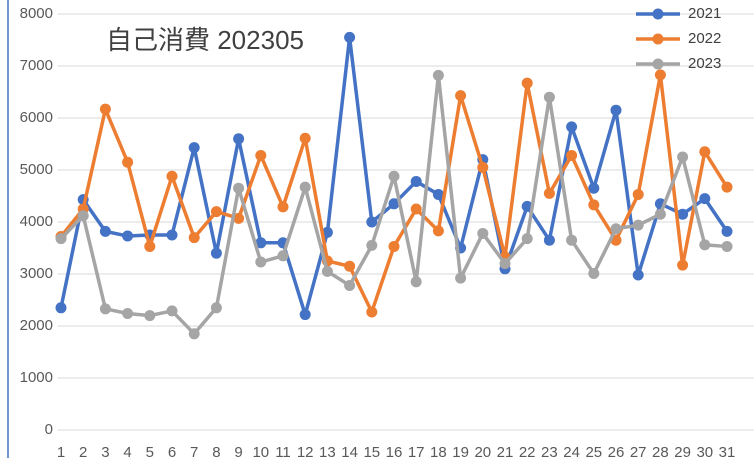 The width and height of the screenshot is (754, 458). Describe the element at coordinates (394, 451) in the screenshot. I see `x-tick-label: 16` at that location.